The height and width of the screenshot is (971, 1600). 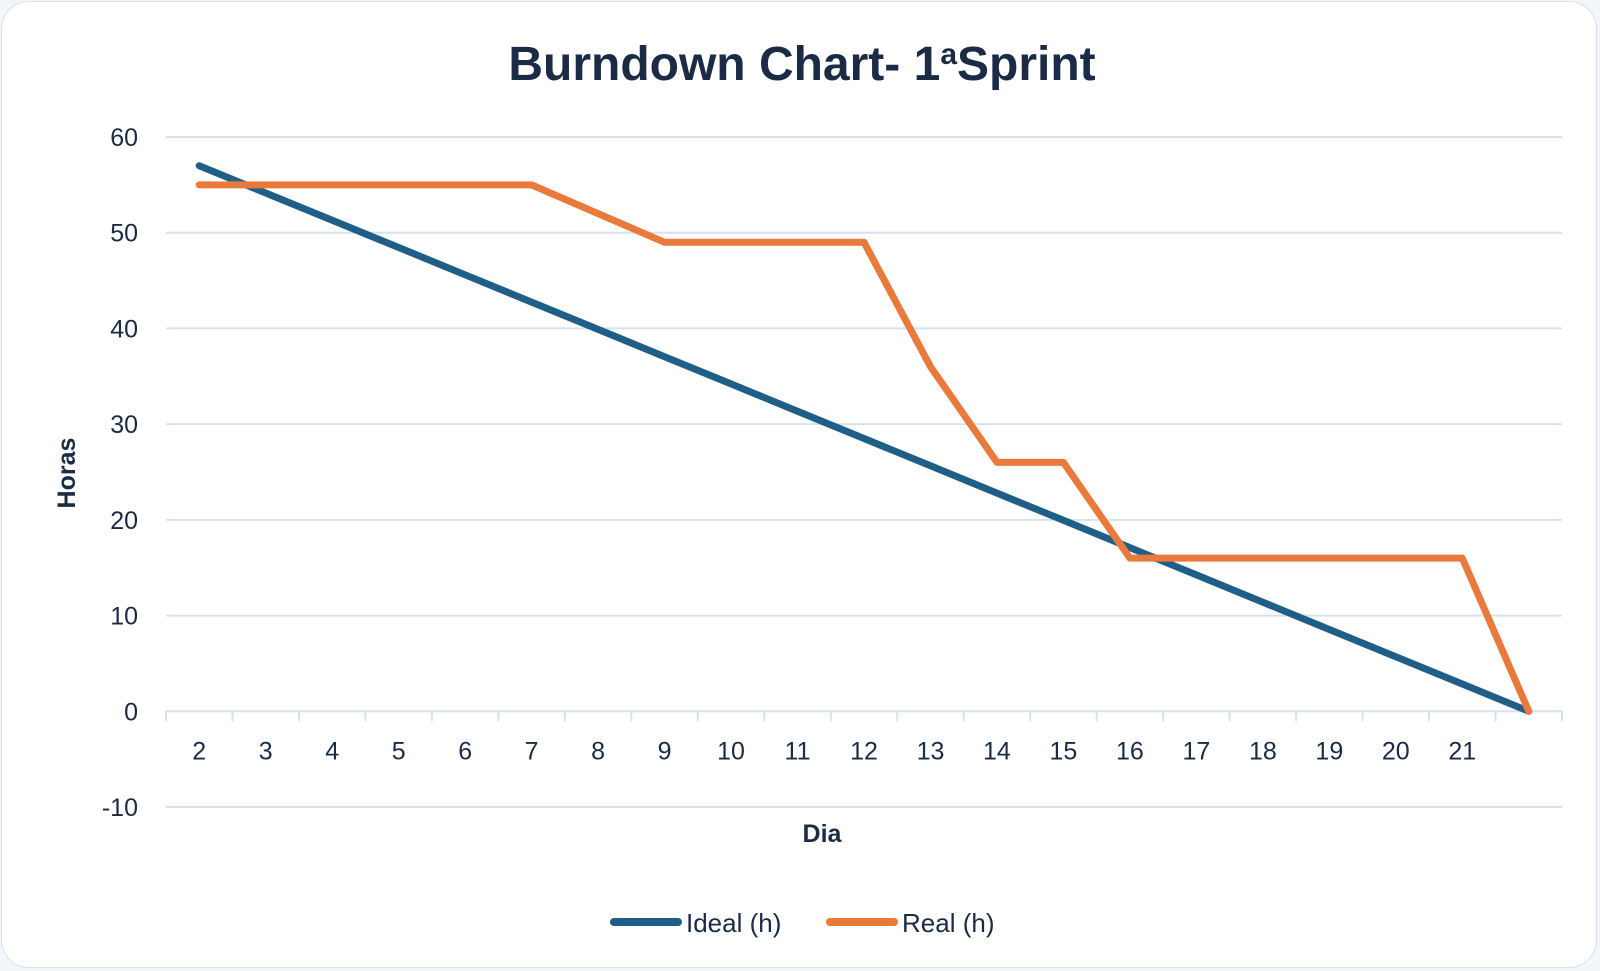 I want to click on x-tick-label: 7, so click(x=532, y=751).